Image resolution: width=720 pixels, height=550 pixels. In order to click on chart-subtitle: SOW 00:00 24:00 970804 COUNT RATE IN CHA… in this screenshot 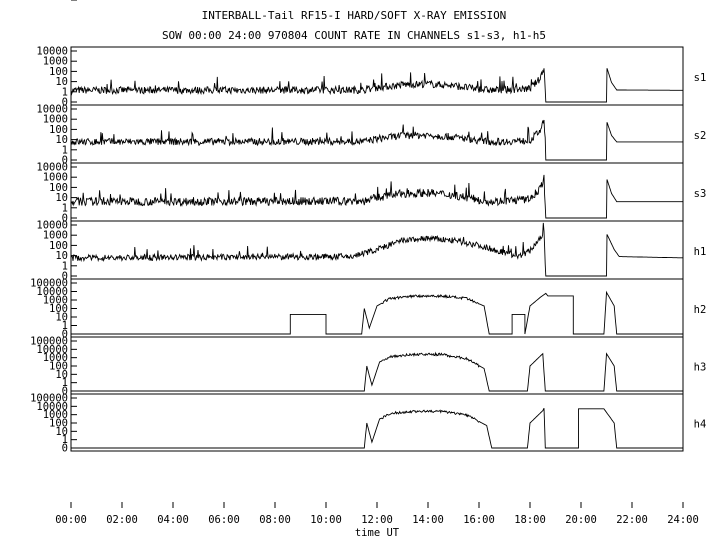, I will do `click(354, 35)`.